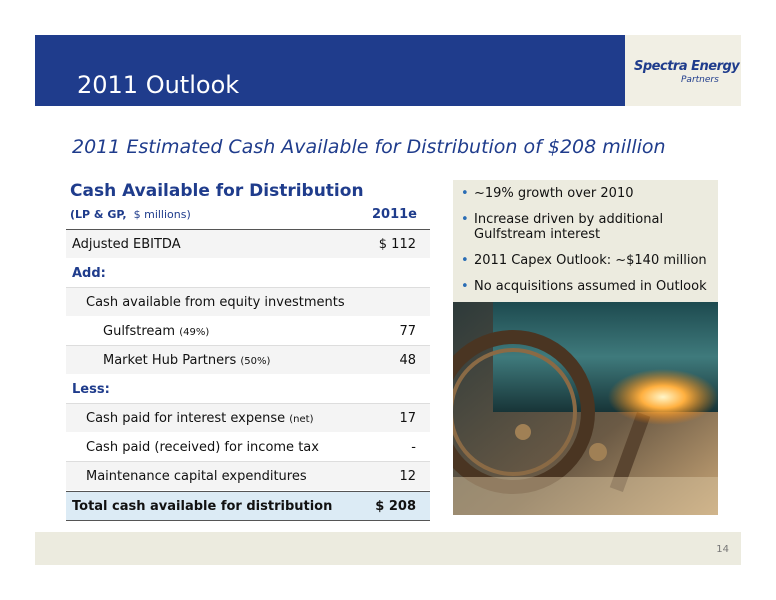  I want to click on row-label: Maintenance capital expenditures, so click(196, 476).